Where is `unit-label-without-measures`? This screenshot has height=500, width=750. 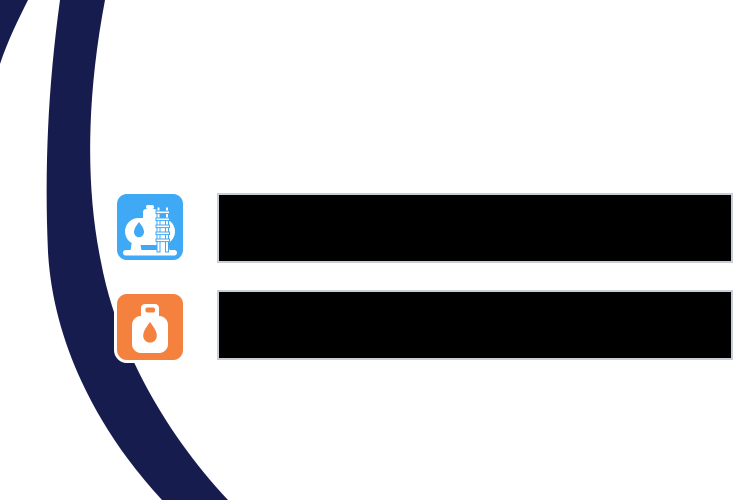
unit-label-without-measures is located at coordinates (604, 162).